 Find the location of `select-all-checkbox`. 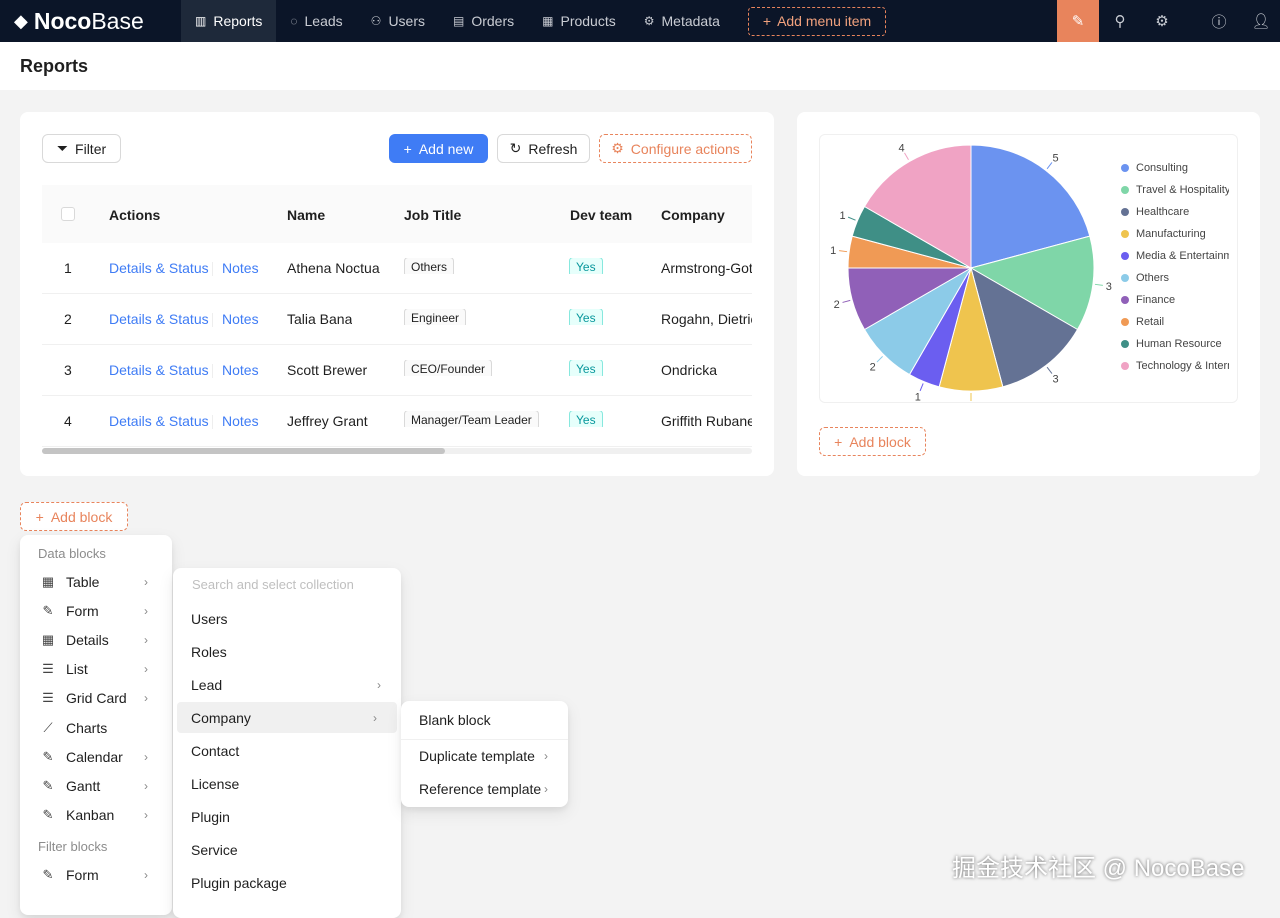

select-all-checkbox is located at coordinates (68, 214).